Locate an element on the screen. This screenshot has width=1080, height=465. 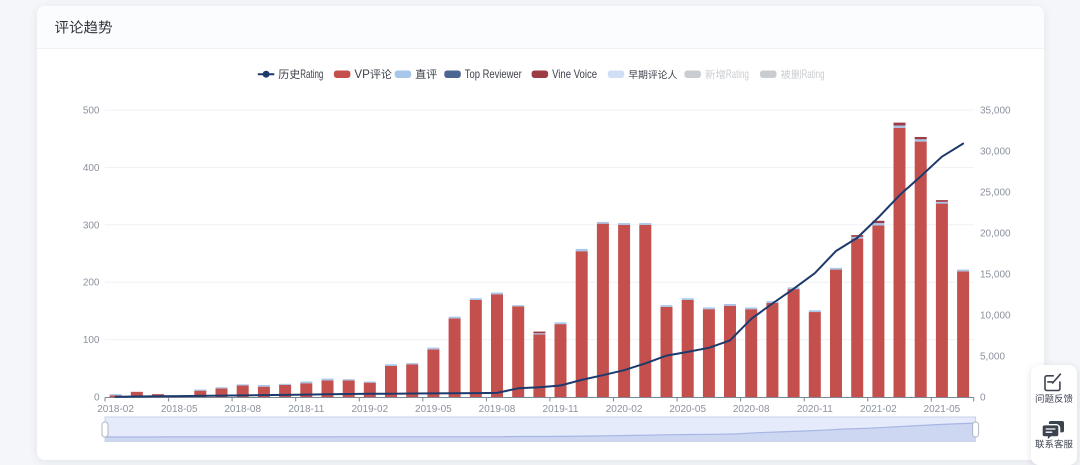
svg-text: 20,000 is located at coordinates (995, 234).